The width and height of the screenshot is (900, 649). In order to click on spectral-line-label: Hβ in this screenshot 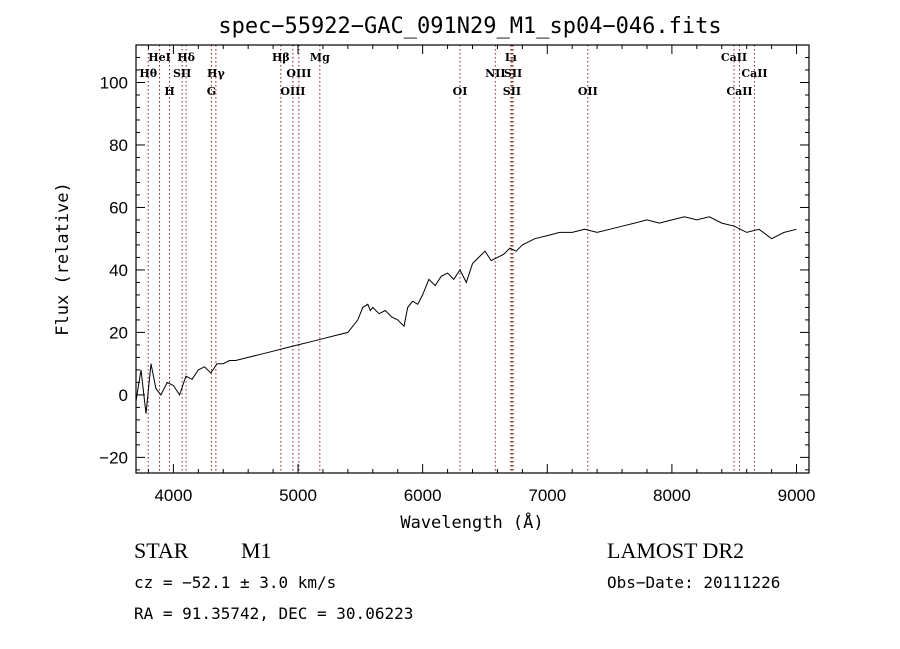, I will do `click(281, 57)`.